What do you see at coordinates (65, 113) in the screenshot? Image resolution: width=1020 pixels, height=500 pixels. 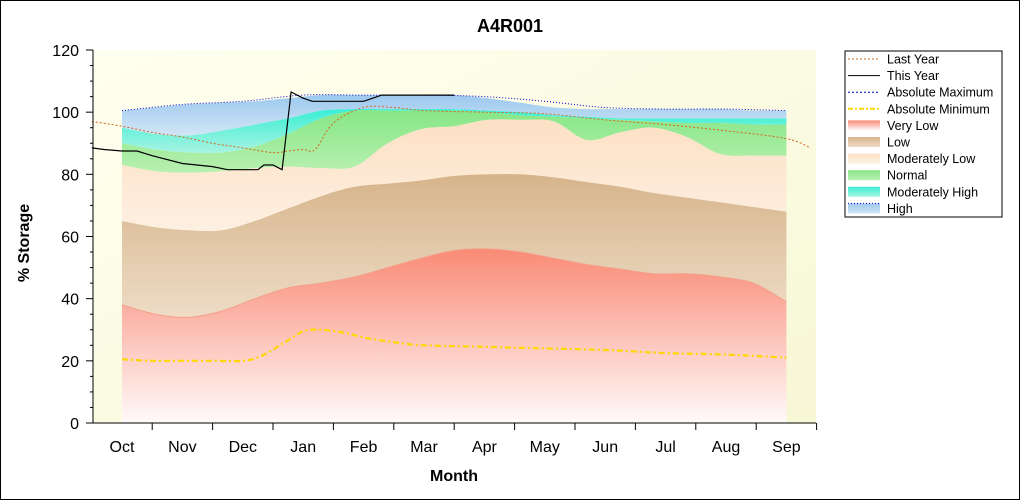 I see `y-tick-label: 100` at bounding box center [65, 113].